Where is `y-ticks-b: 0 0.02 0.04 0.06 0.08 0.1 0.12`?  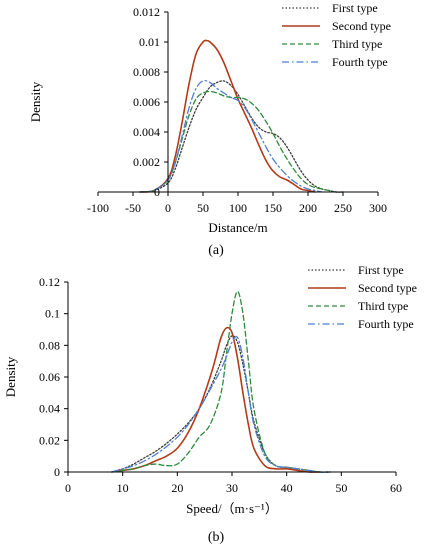
y-ticks-b: 0 0.02 0.04 0.06 0.08 0.1 0.12 is located at coordinates (53, 377).